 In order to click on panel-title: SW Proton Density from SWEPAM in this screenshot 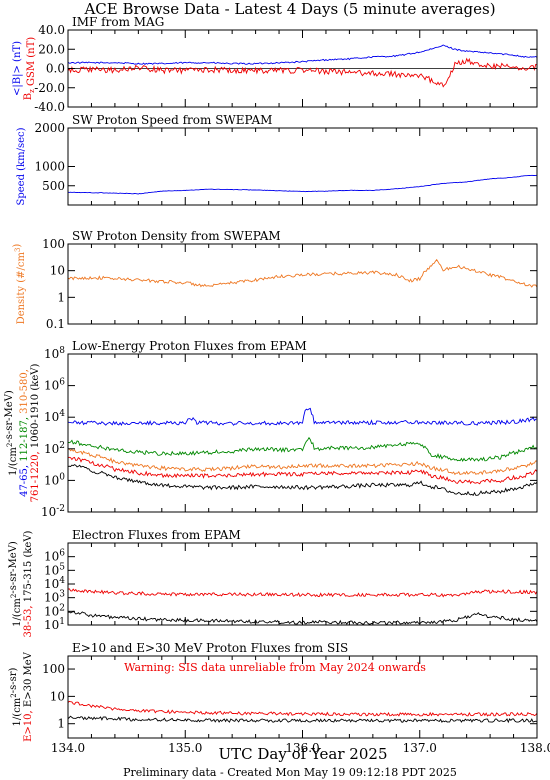, I will do `click(176, 236)`.